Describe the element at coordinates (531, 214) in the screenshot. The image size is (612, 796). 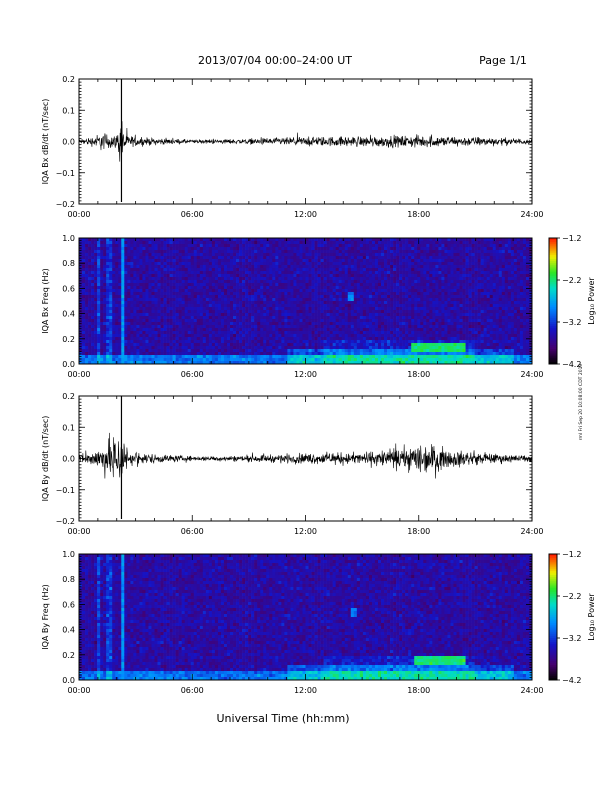
I see `bx-waveform-xtick-label: 24:00` at that location.